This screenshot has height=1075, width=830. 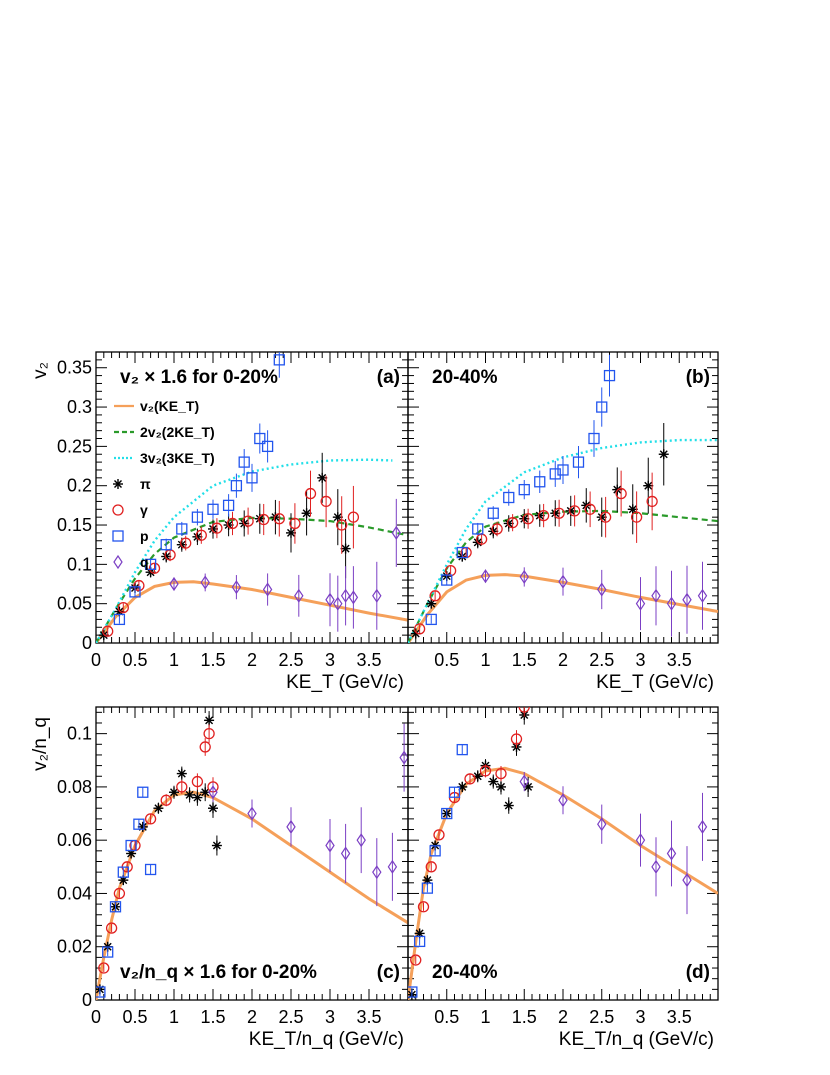 I want to click on curve-vKET, so click(x=252, y=611).